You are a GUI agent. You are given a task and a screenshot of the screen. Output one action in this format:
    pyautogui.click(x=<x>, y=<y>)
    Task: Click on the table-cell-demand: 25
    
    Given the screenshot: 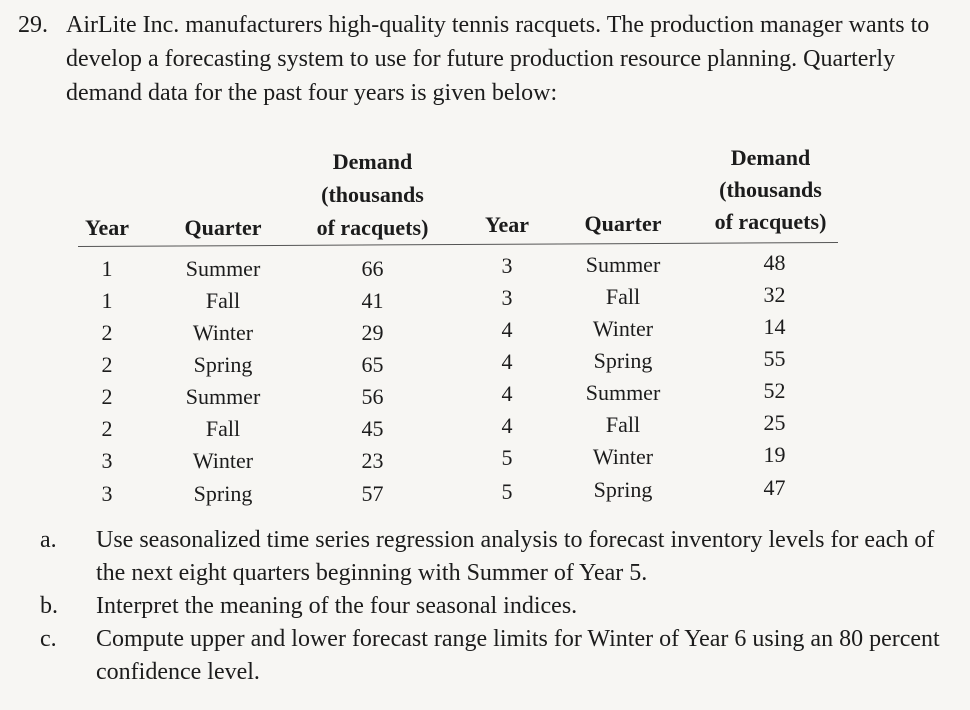 What is the action you would take?
    pyautogui.click(x=774, y=422)
    